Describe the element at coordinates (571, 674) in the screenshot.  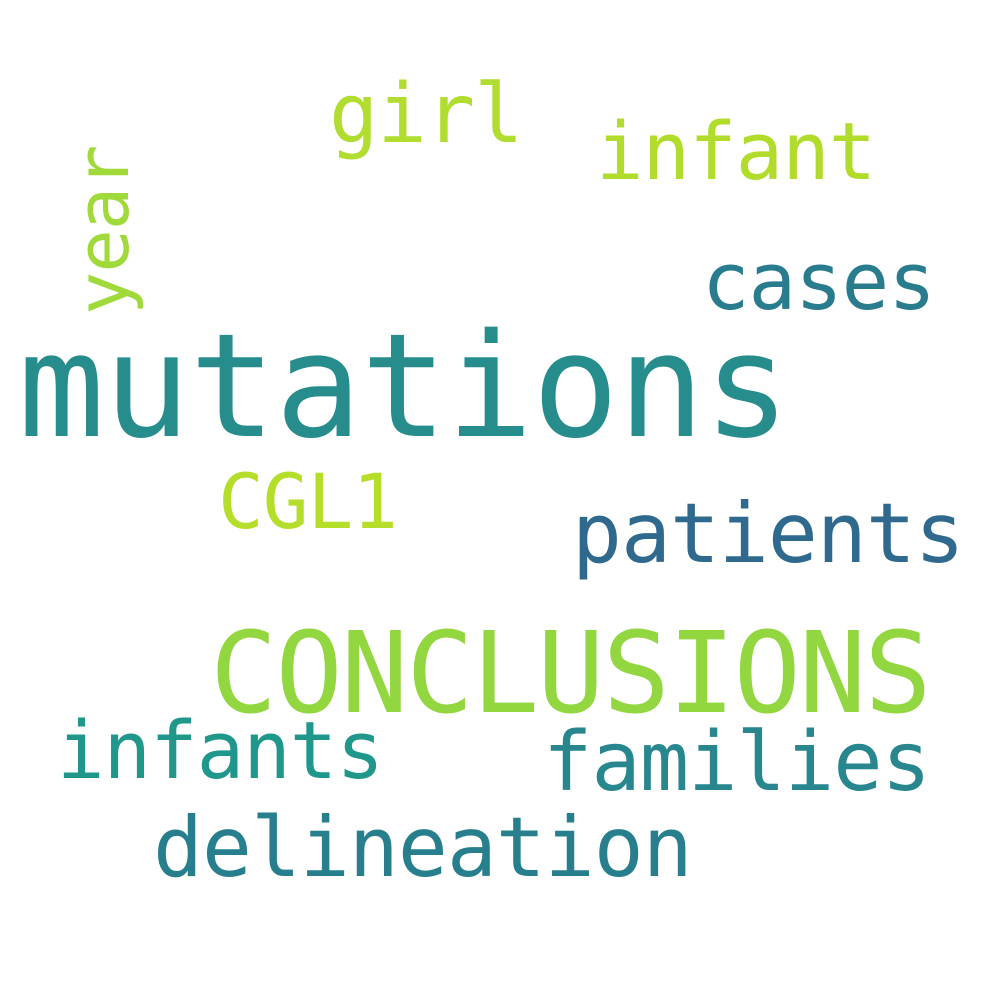
I see `word-conclusions: CONCLUSIONS` at that location.